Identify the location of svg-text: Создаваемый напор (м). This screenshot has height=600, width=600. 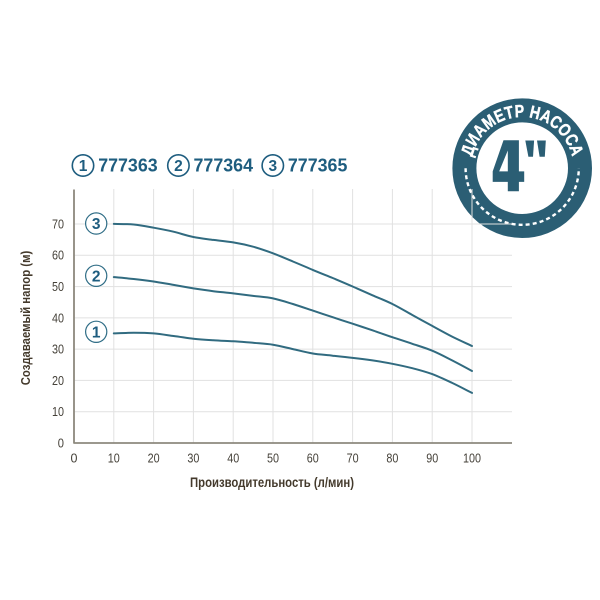
(25, 318).